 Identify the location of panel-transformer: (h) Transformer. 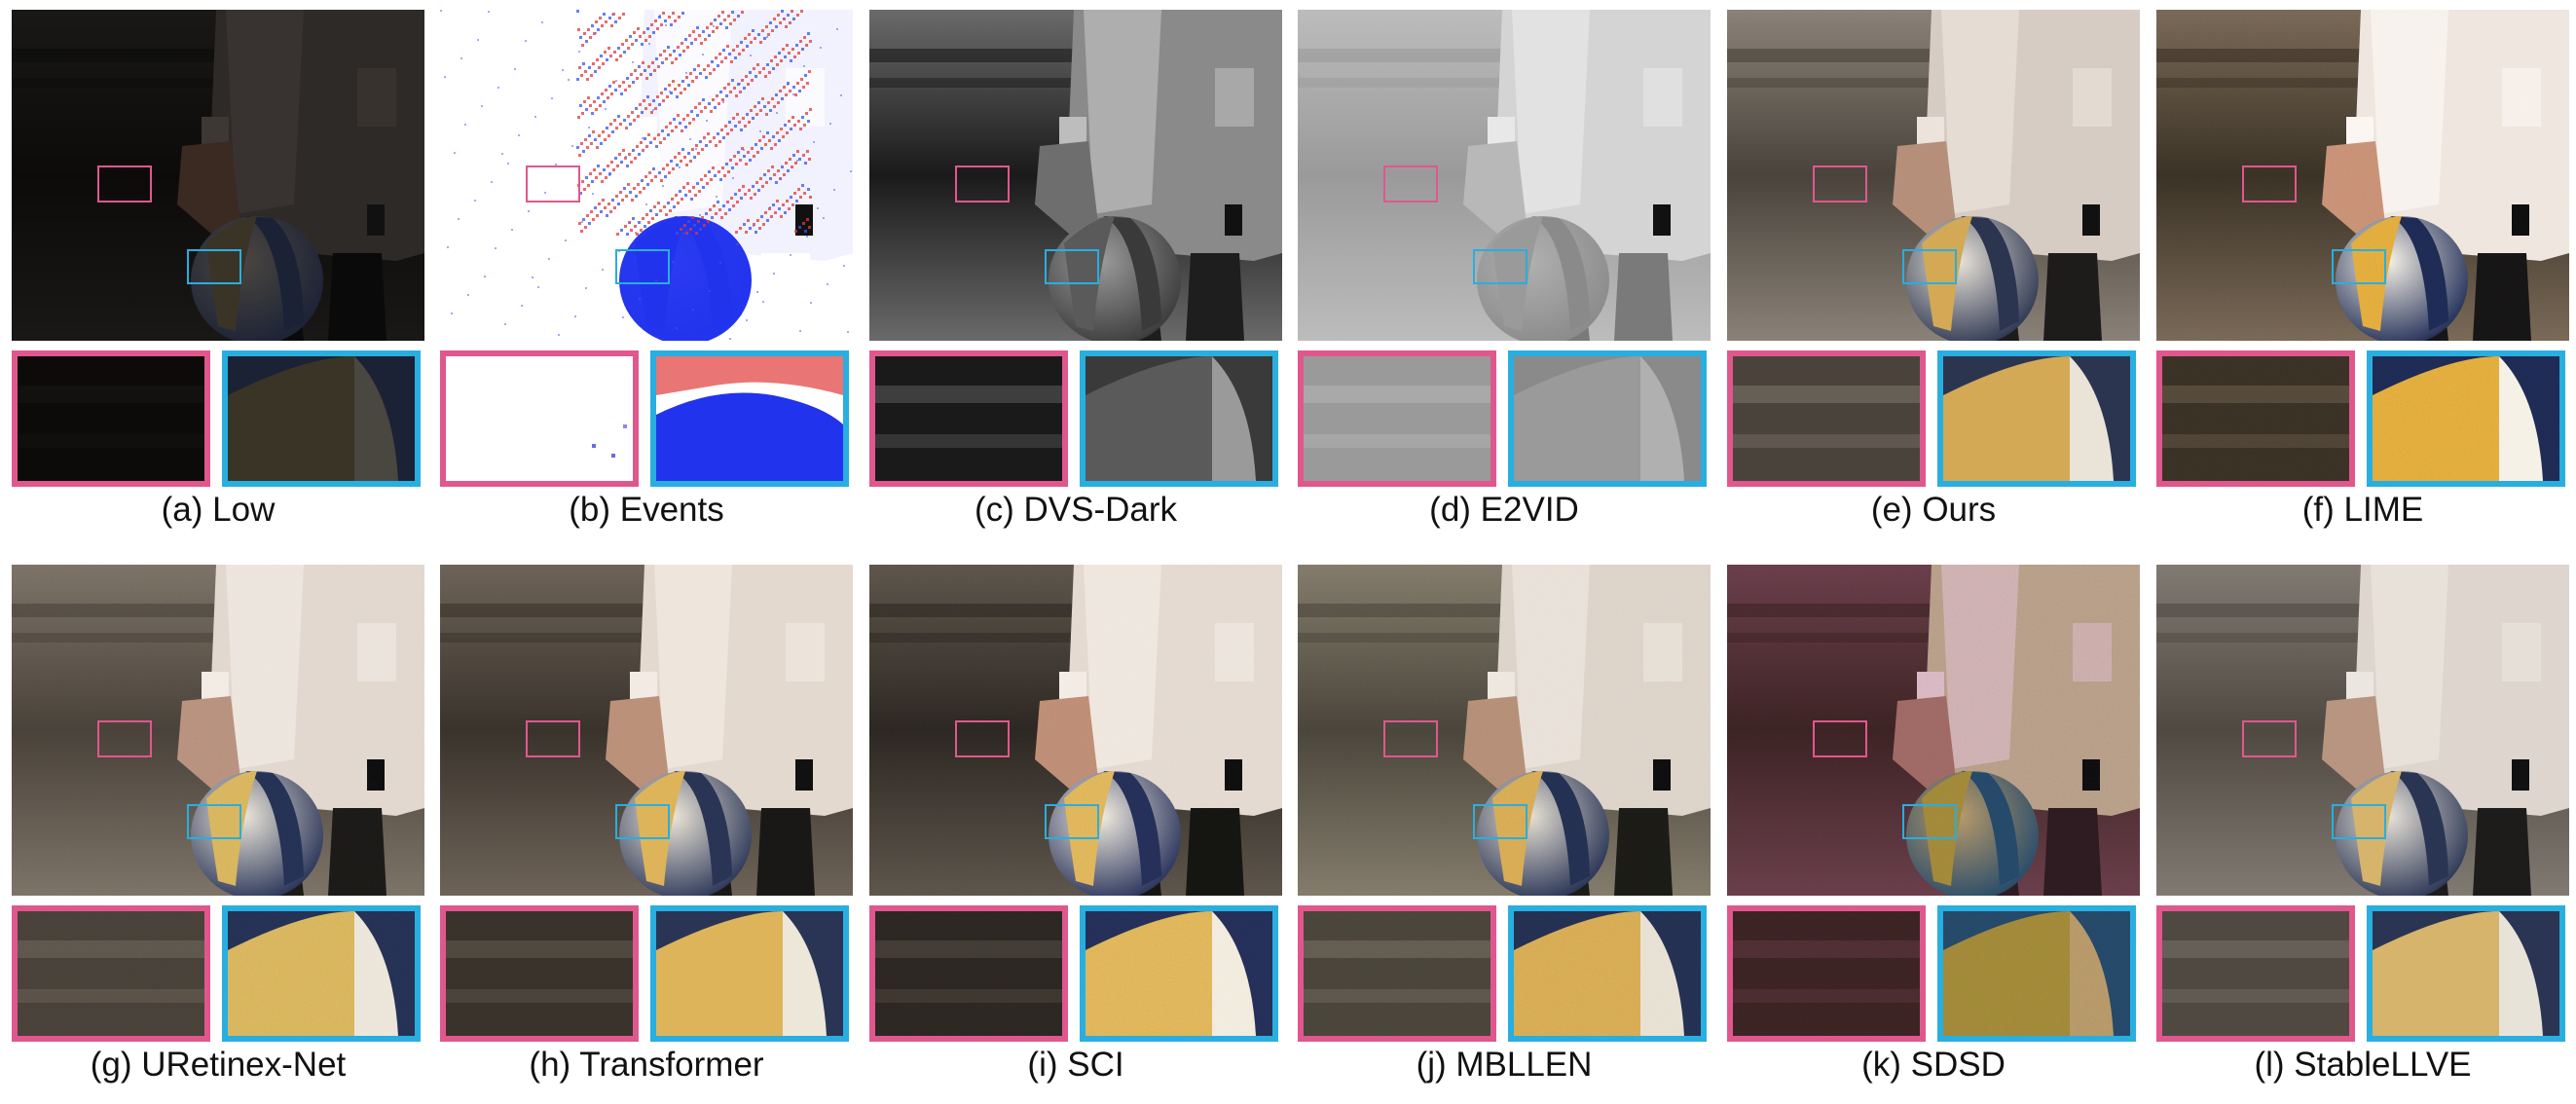
(646, 730).